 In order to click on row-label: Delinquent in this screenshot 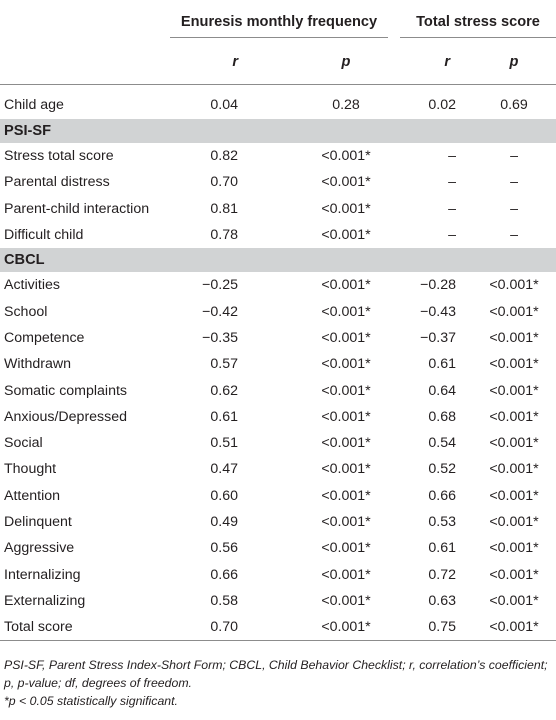, I will do `click(38, 522)`.